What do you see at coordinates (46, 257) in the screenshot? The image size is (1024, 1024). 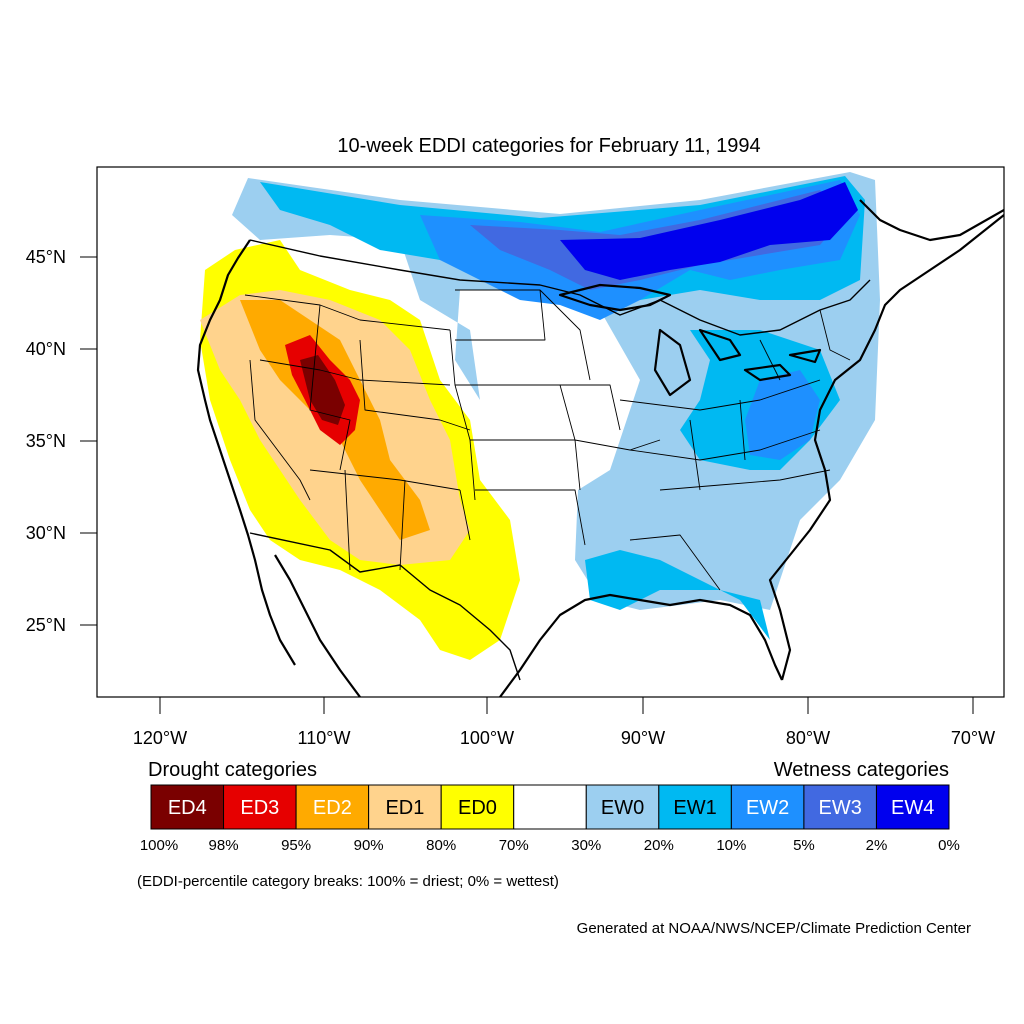 I see `lat-label-45: 45°N` at bounding box center [46, 257].